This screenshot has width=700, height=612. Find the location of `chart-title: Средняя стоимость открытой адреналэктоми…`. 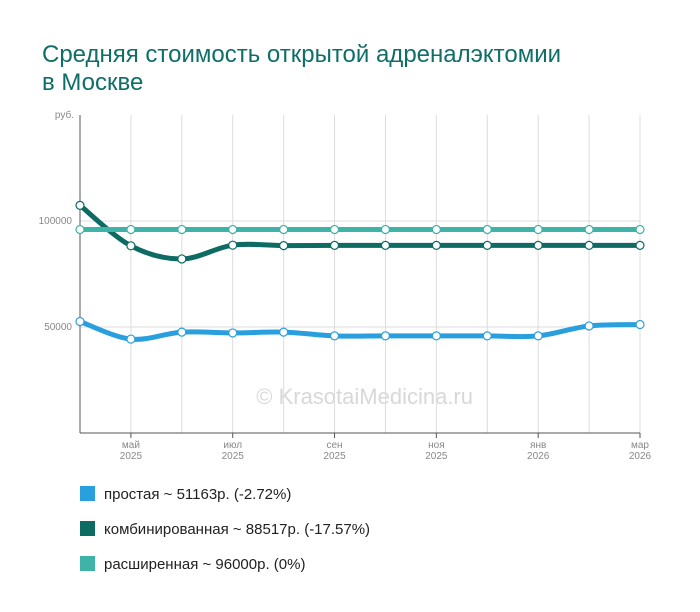

chart-title: Средняя стоимость открытой адреналэктоми… is located at coordinates (301, 68).